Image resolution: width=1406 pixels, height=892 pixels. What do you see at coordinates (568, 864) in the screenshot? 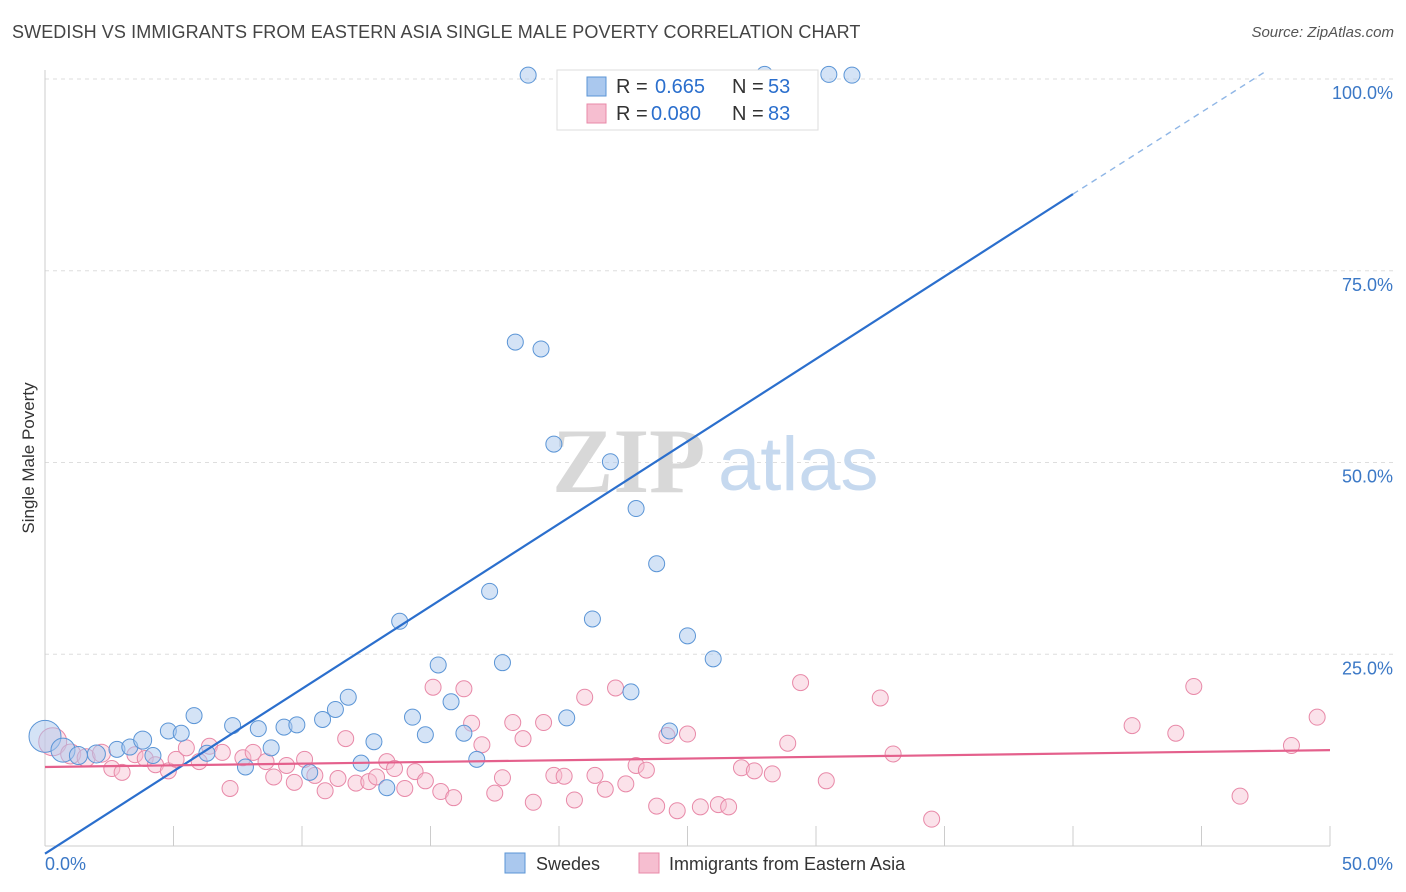
I see `bottom-legend-label-swedes: Swedes` at bounding box center [568, 864].